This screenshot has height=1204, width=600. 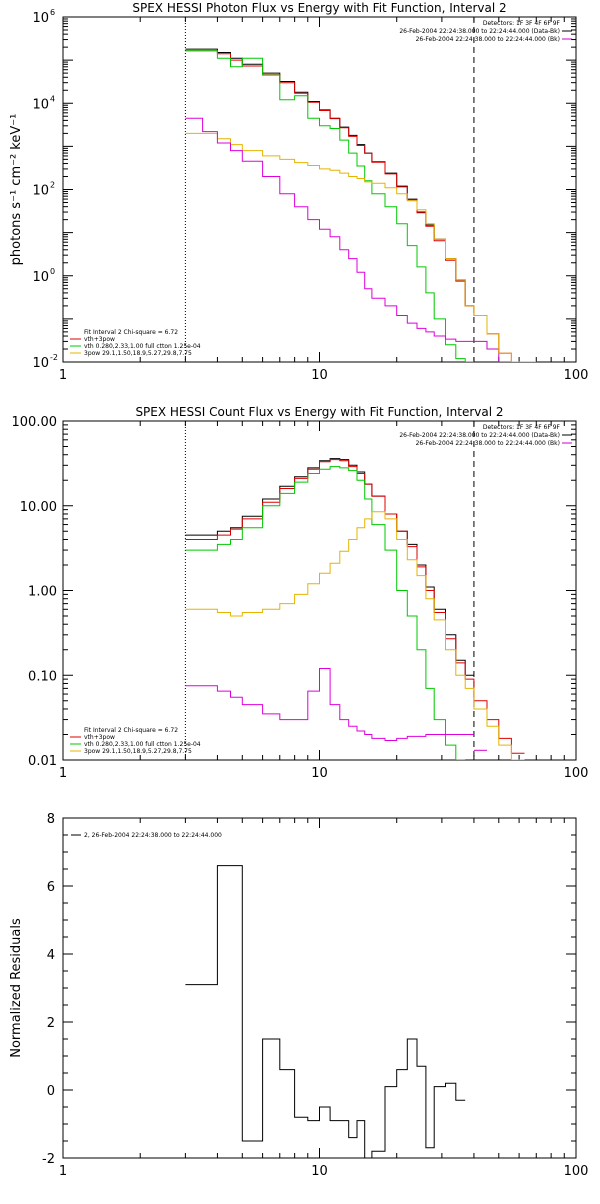 I want to click on y-tick-label: 4, so click(x=51, y=955).